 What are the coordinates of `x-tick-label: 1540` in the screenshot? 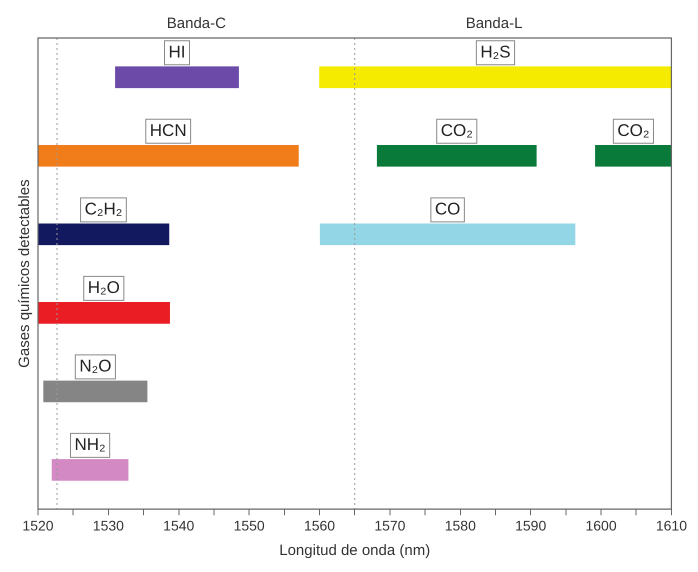 It's located at (179, 525).